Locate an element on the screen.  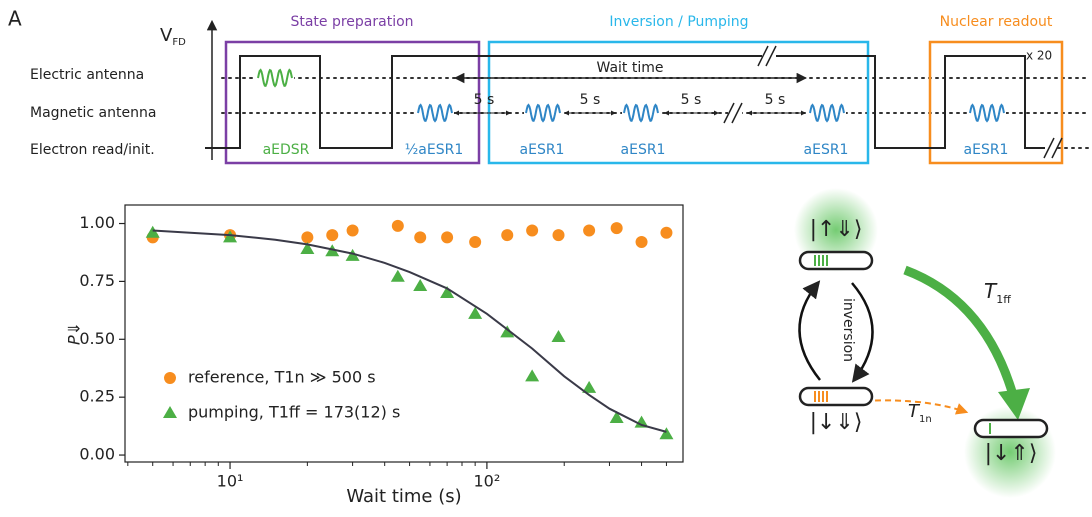
row-label: Electron read/init. is located at coordinates (92, 150).